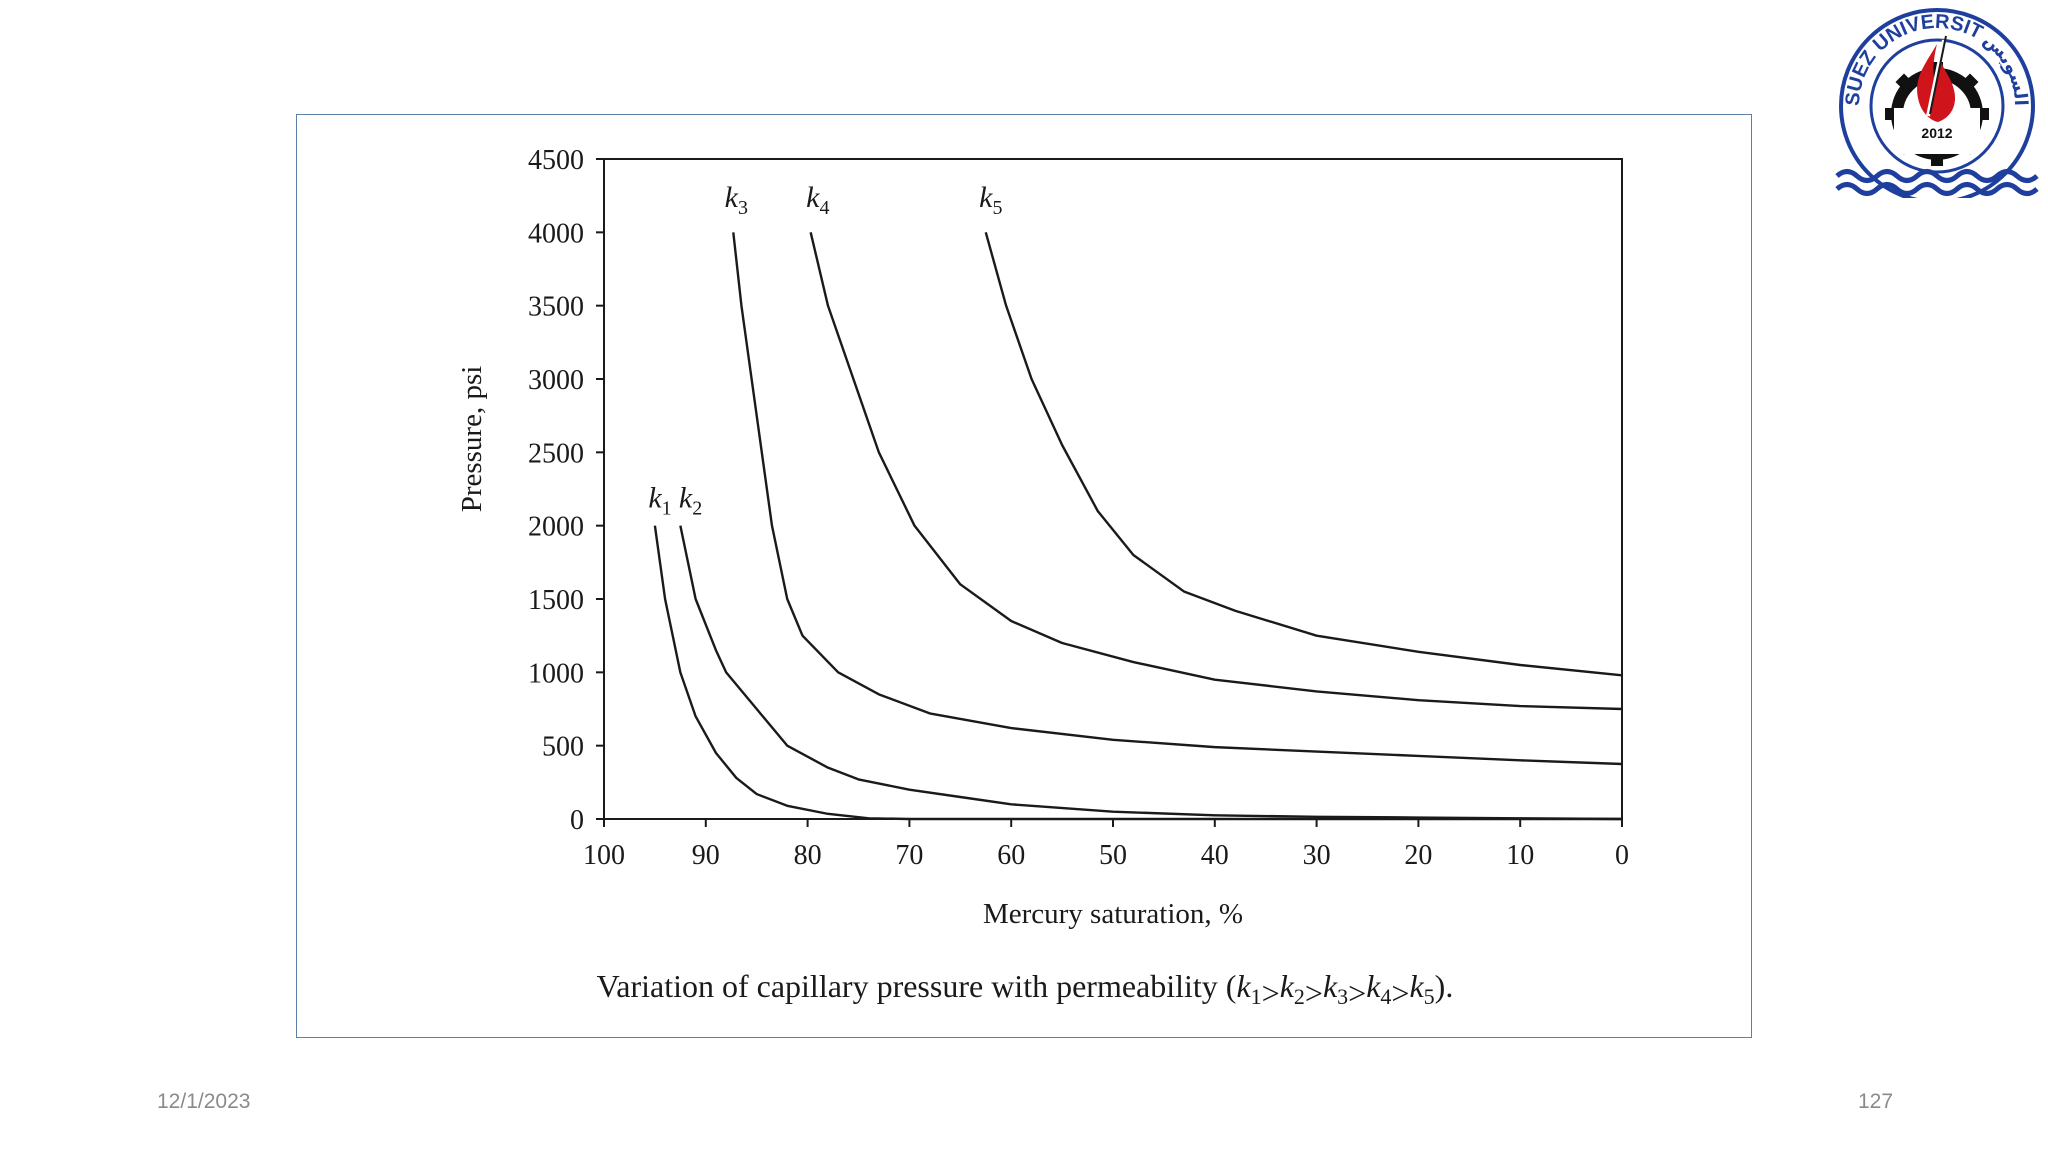 Image resolution: width=2048 pixels, height=1152 pixels. What do you see at coordinates (1876, 1101) in the screenshot?
I see `footer-page-number: 127` at bounding box center [1876, 1101].